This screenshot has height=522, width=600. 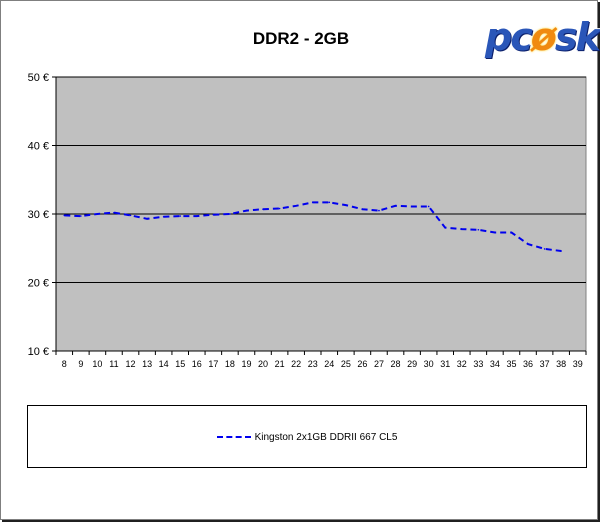 I want to click on legend-swatch, so click(x=233, y=437).